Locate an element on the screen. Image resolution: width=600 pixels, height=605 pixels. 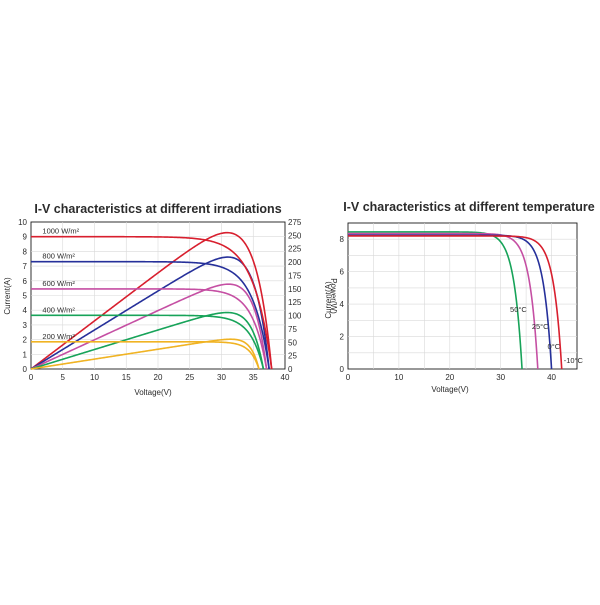
temperature-iv-curves is located at coordinates (455, 300).